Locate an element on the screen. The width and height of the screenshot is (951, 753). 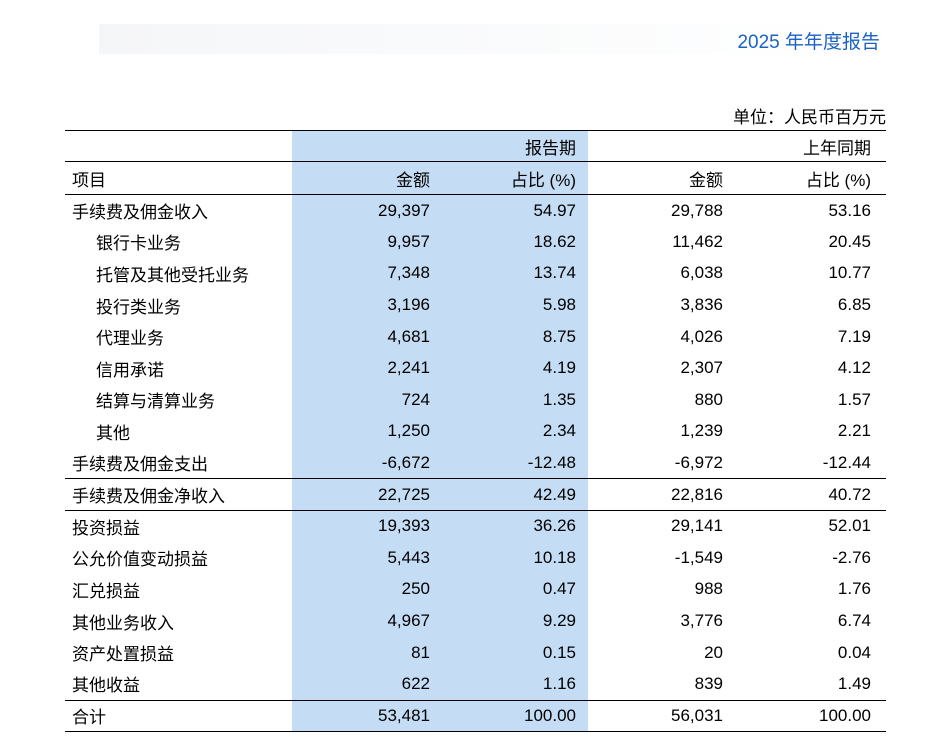
row-item-label: 信用承诺 is located at coordinates (130, 370).